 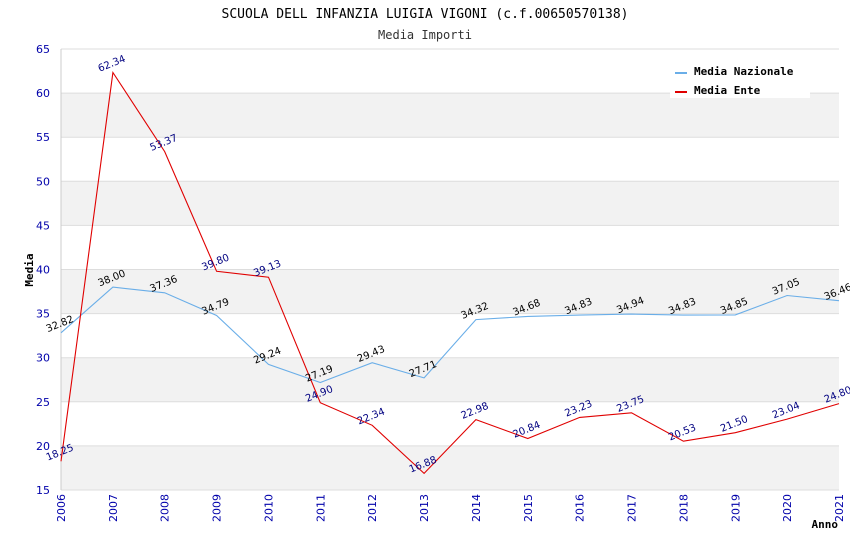 I want to click on x-tick-label: 2011, so click(x=320, y=508).